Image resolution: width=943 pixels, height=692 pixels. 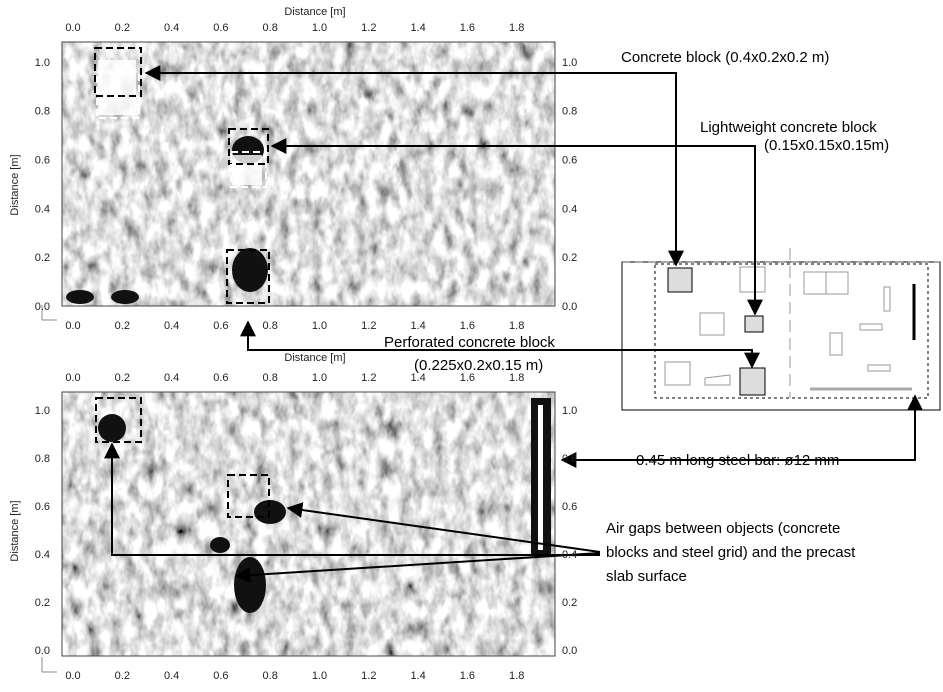 I want to click on annotation: Air gaps between objects (concrete, so click(x=723, y=528).